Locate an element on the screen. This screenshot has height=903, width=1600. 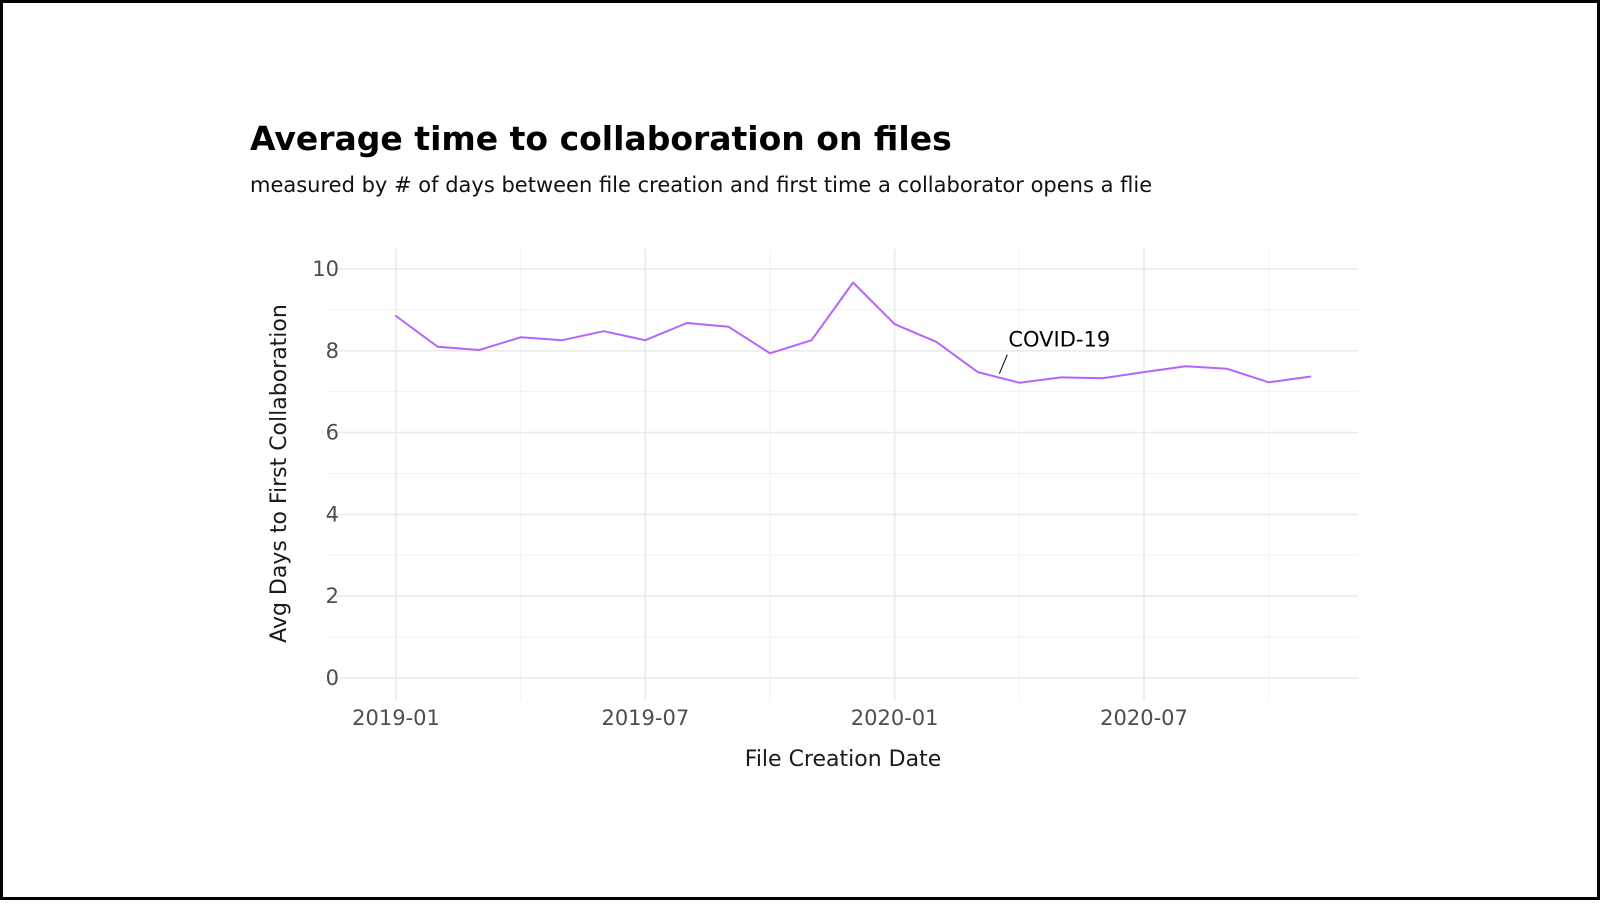
series-layer is located at coordinates (853, 332).